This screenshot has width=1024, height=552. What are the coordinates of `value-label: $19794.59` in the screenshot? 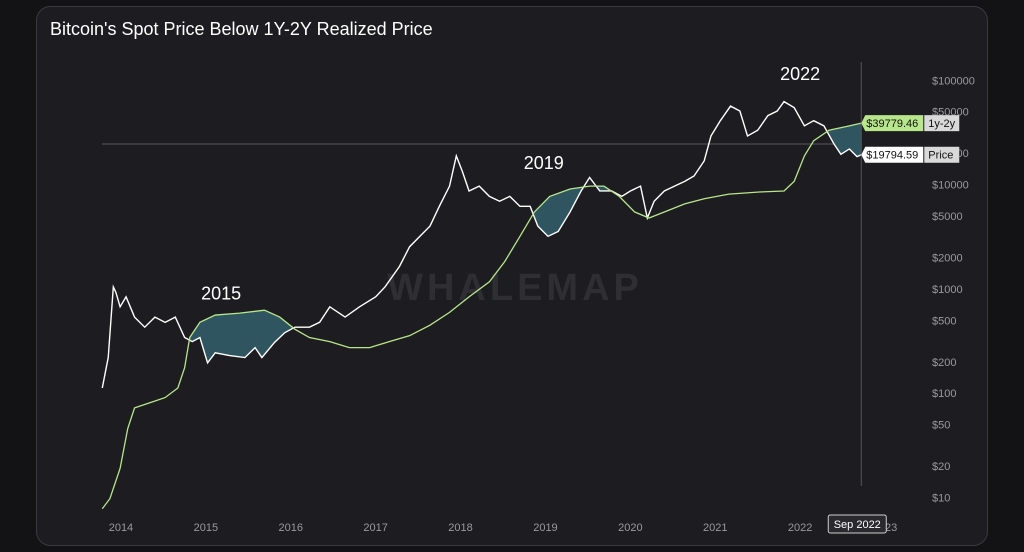 It's located at (892, 156).